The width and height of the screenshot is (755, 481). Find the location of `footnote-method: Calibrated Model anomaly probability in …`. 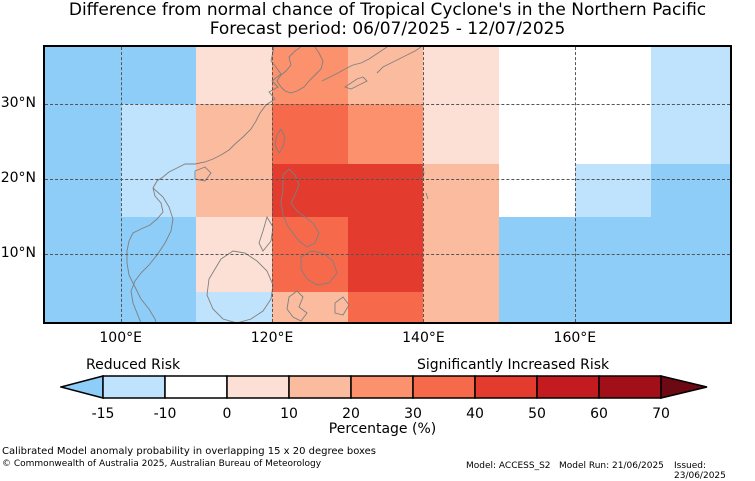

footnote-method: Calibrated Model anomaly probability in … is located at coordinates (189, 451).